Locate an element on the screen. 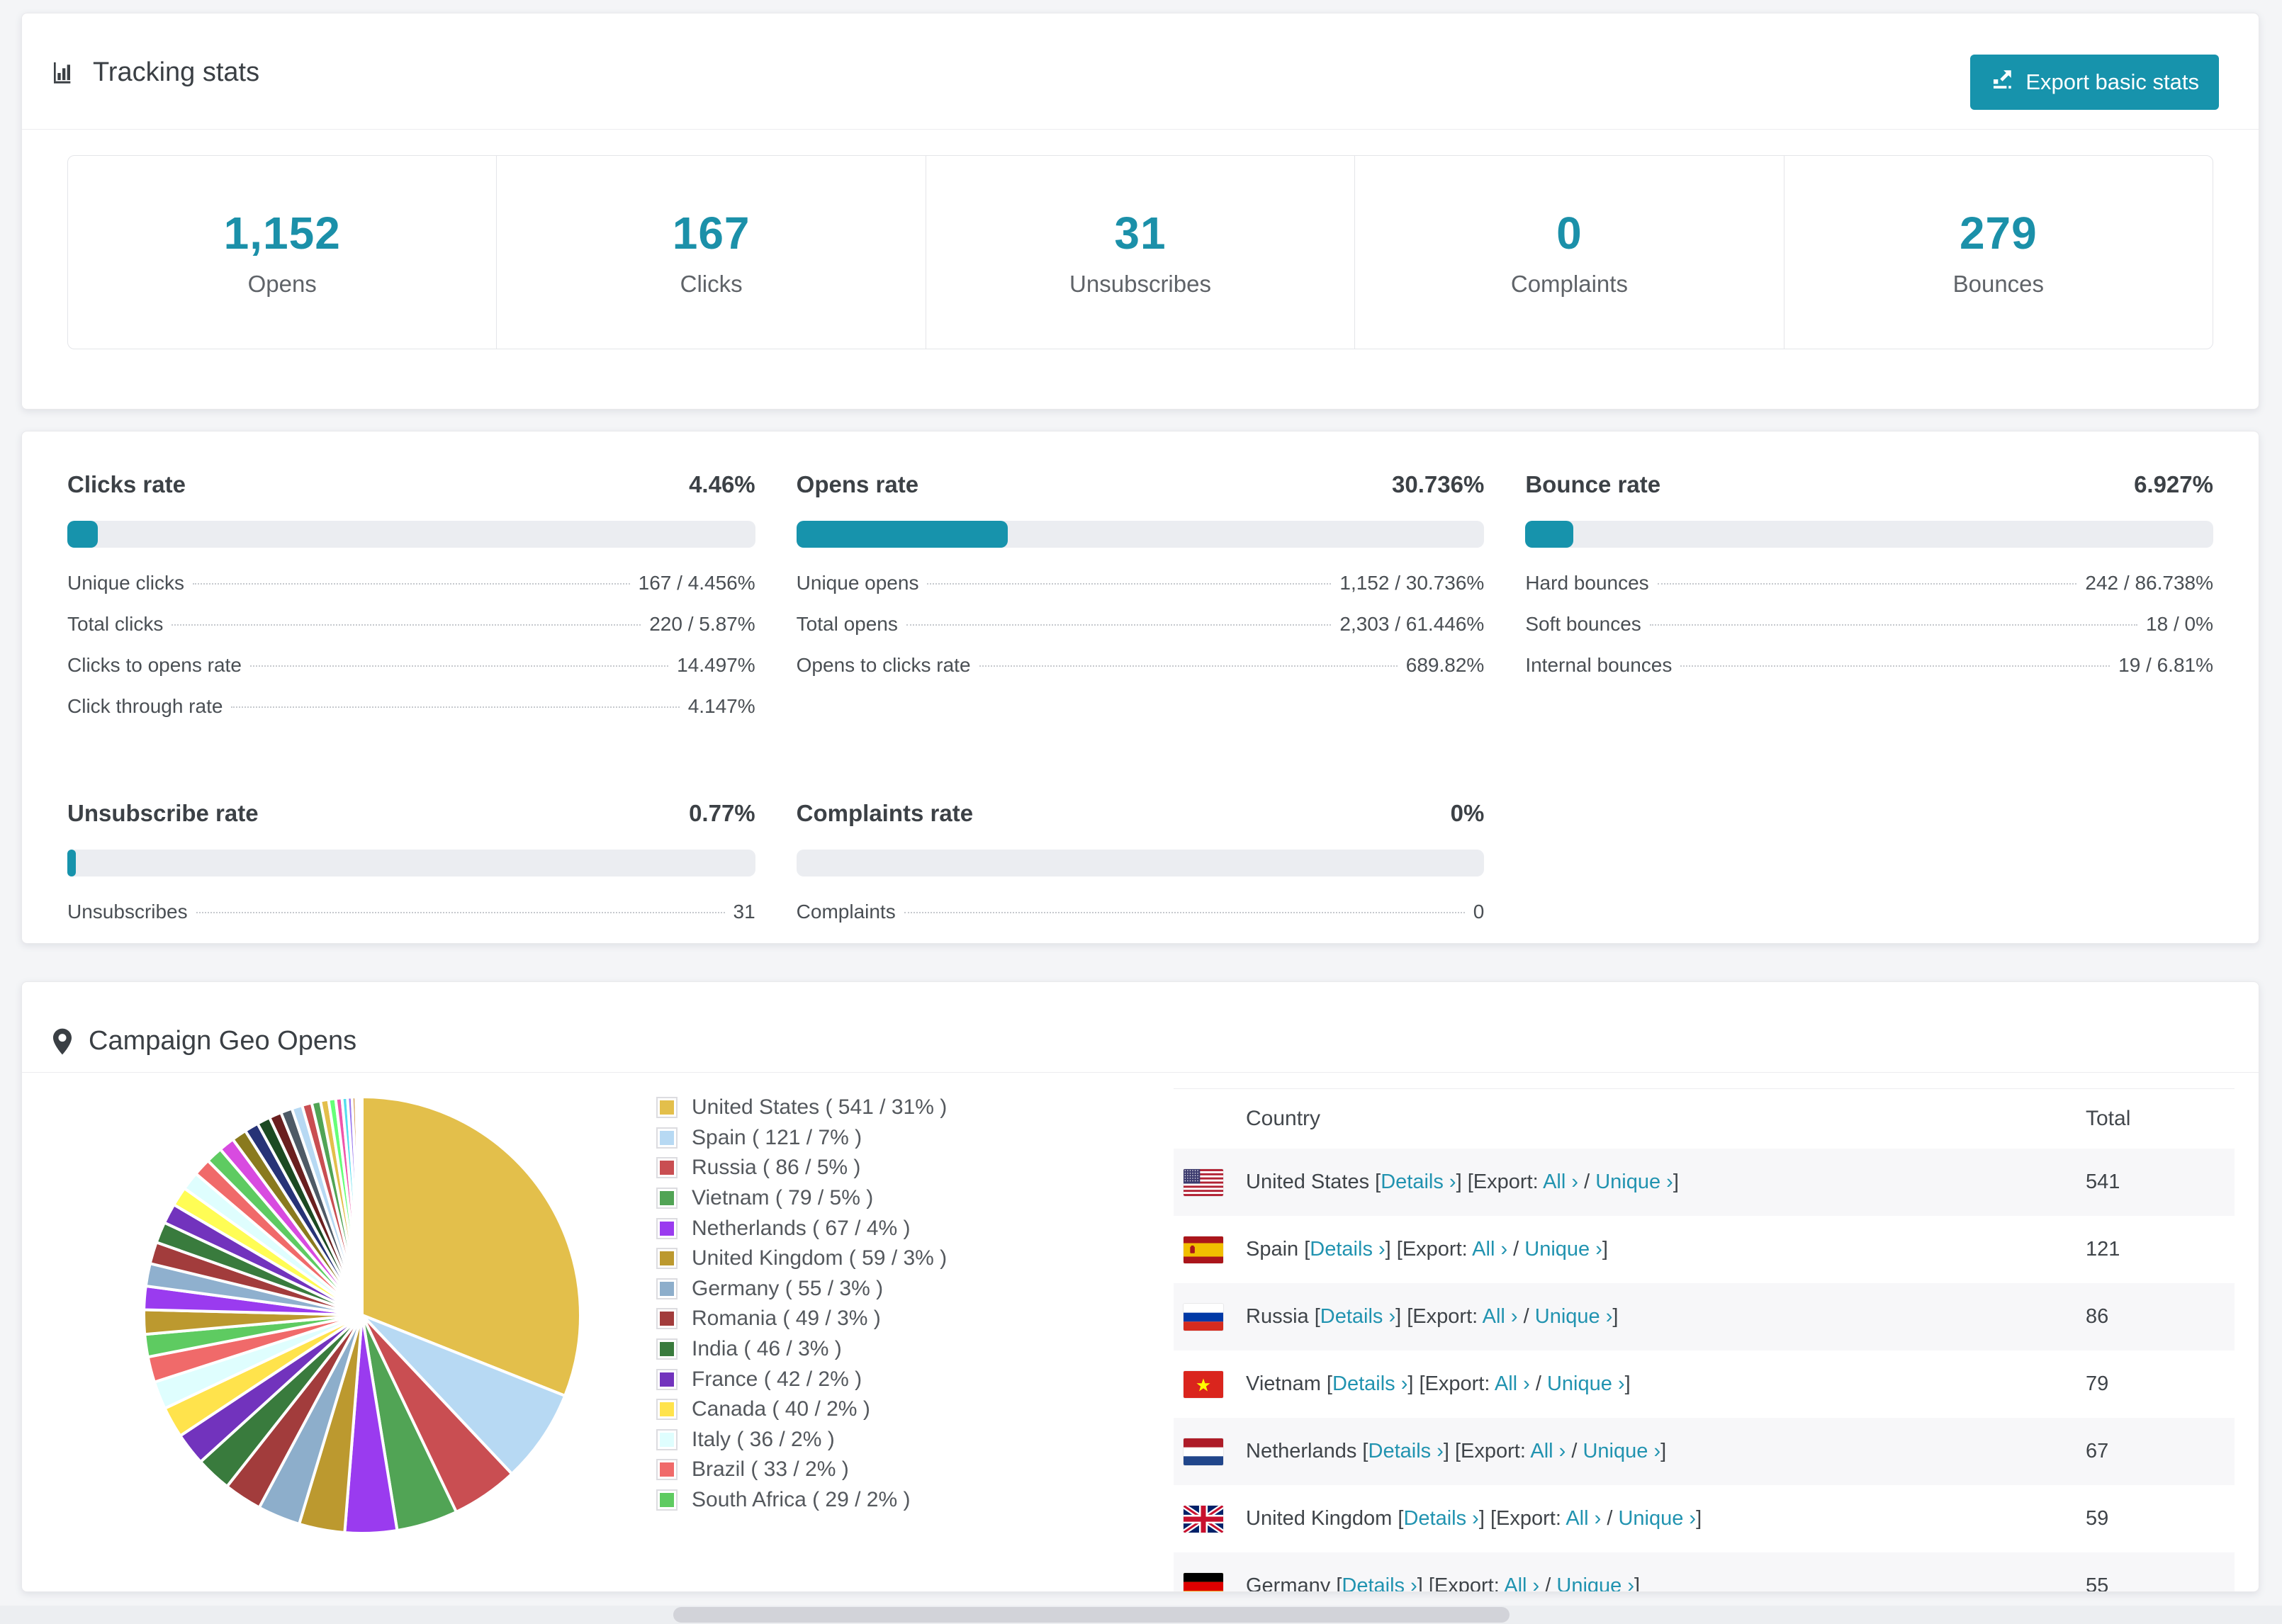 Image resolution: width=2282 pixels, height=1624 pixels. panel-title: Complaints rate is located at coordinates (885, 813).